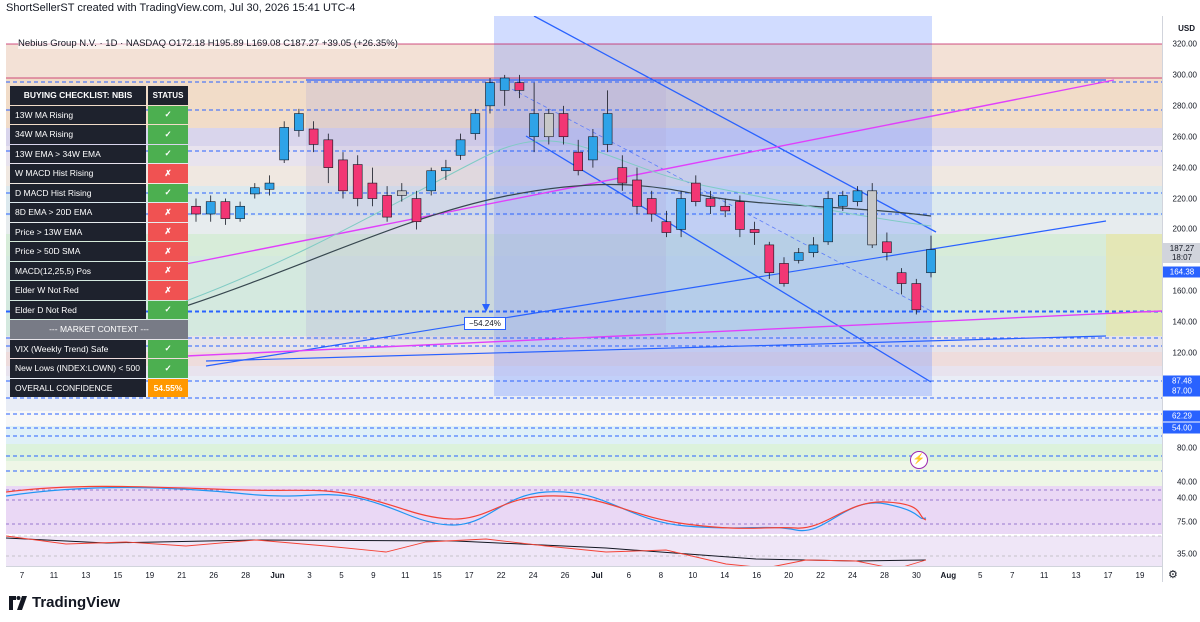  Describe the element at coordinates (1186, 448) in the screenshot. I see `oscillator-1-tick-label: 80.00` at that location.